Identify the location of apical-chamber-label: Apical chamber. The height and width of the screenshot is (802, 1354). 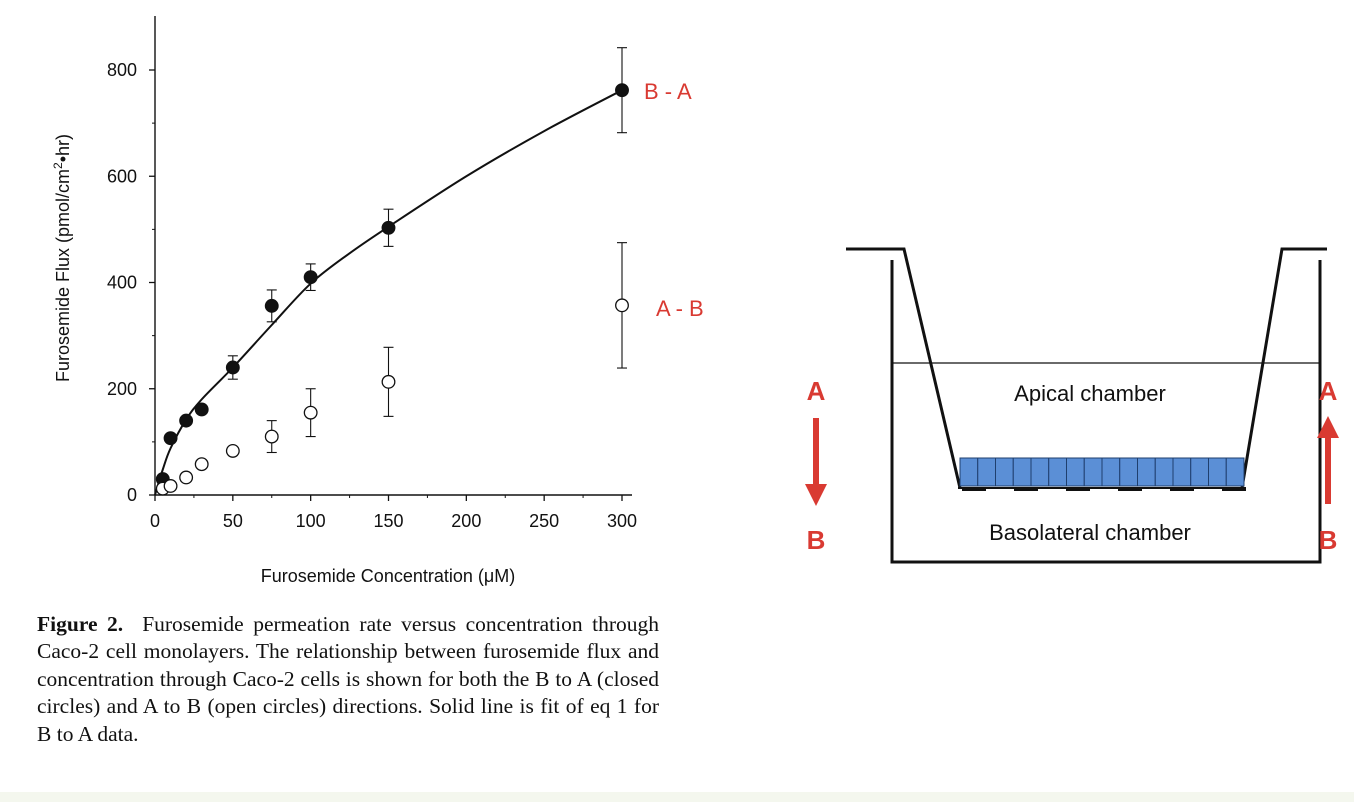
(1090, 393).